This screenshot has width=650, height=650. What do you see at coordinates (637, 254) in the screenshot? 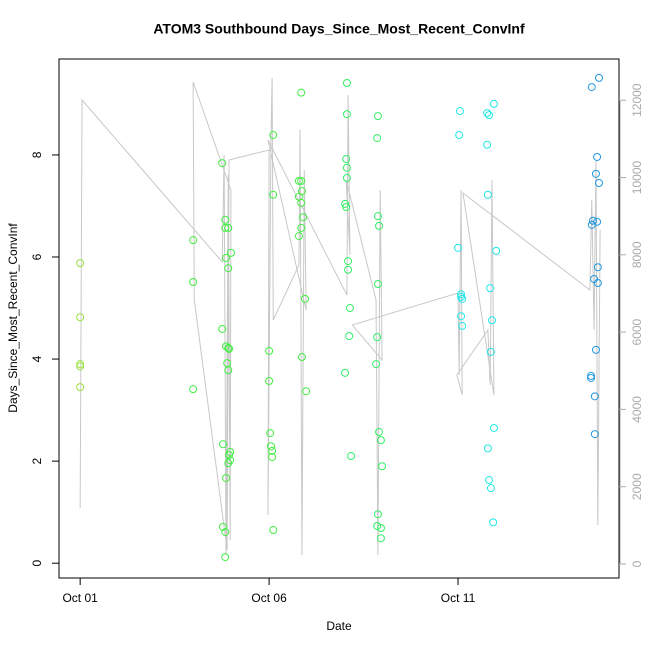
I see `y2-tick-label: 8000` at bounding box center [637, 254].